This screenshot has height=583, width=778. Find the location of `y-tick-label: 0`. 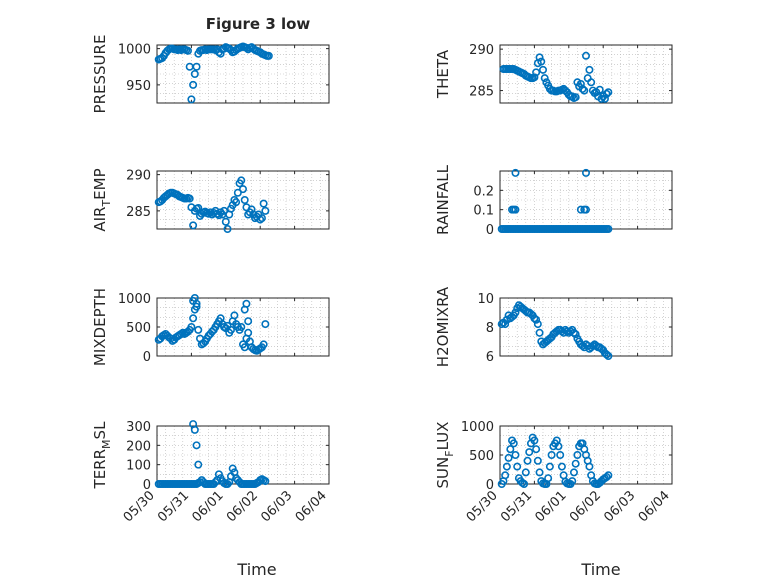

y-tick-label: 0 is located at coordinates (490, 230).